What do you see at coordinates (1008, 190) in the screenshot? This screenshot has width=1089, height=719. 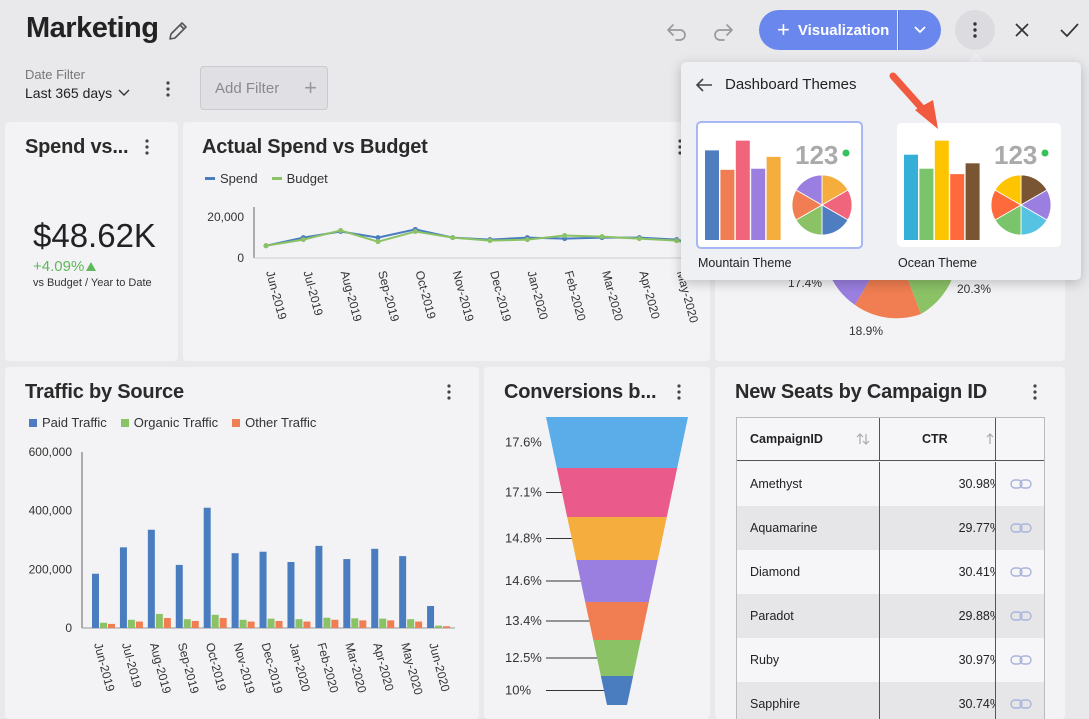 I see `theme-preview-pie-slice` at bounding box center [1008, 190].